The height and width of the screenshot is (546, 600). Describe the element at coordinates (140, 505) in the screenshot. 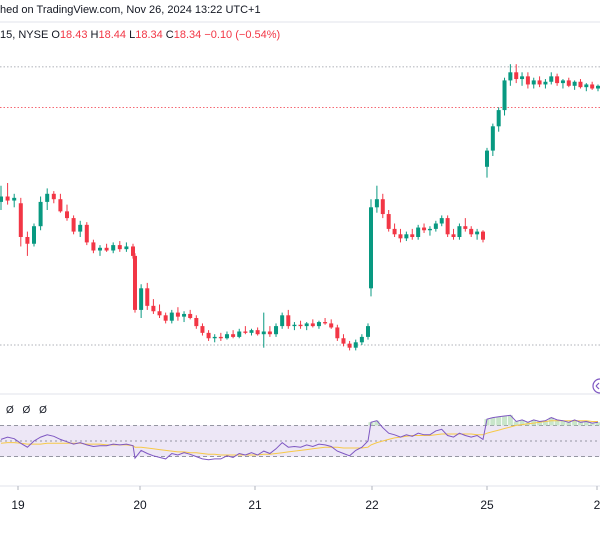

I see `x-tick-label: 20` at that location.